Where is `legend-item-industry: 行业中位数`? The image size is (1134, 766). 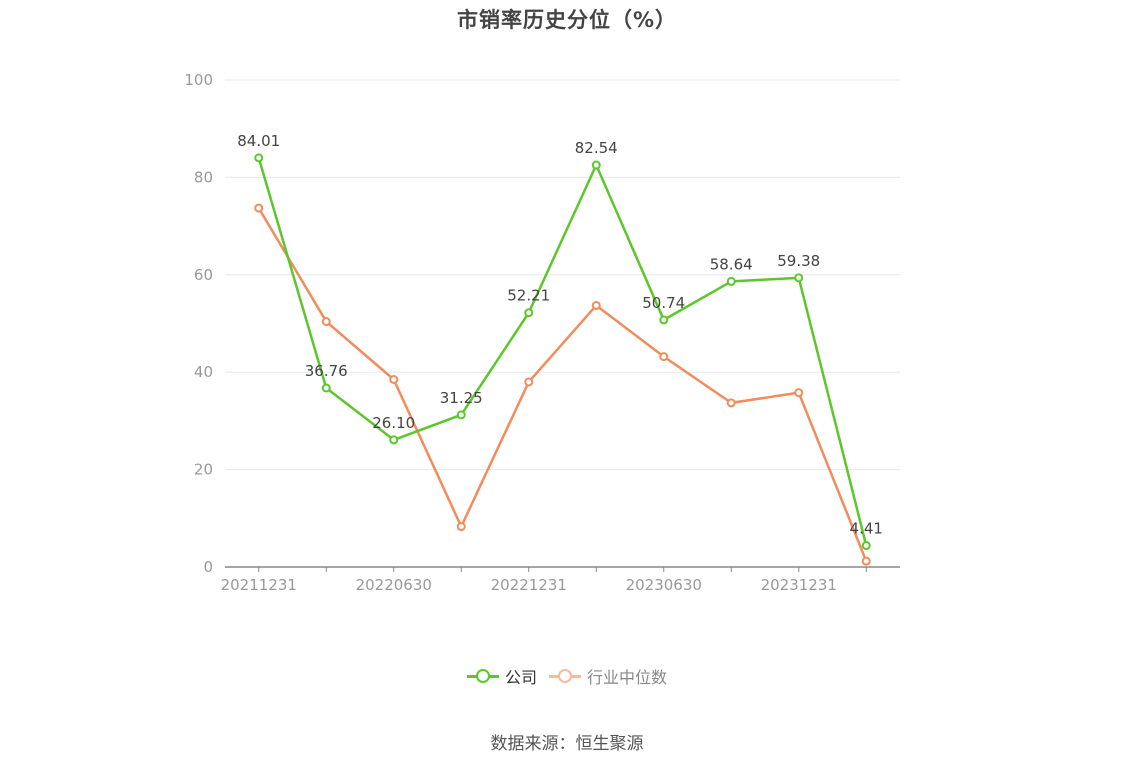
legend-item-industry: 行业中位数 is located at coordinates (608, 676).